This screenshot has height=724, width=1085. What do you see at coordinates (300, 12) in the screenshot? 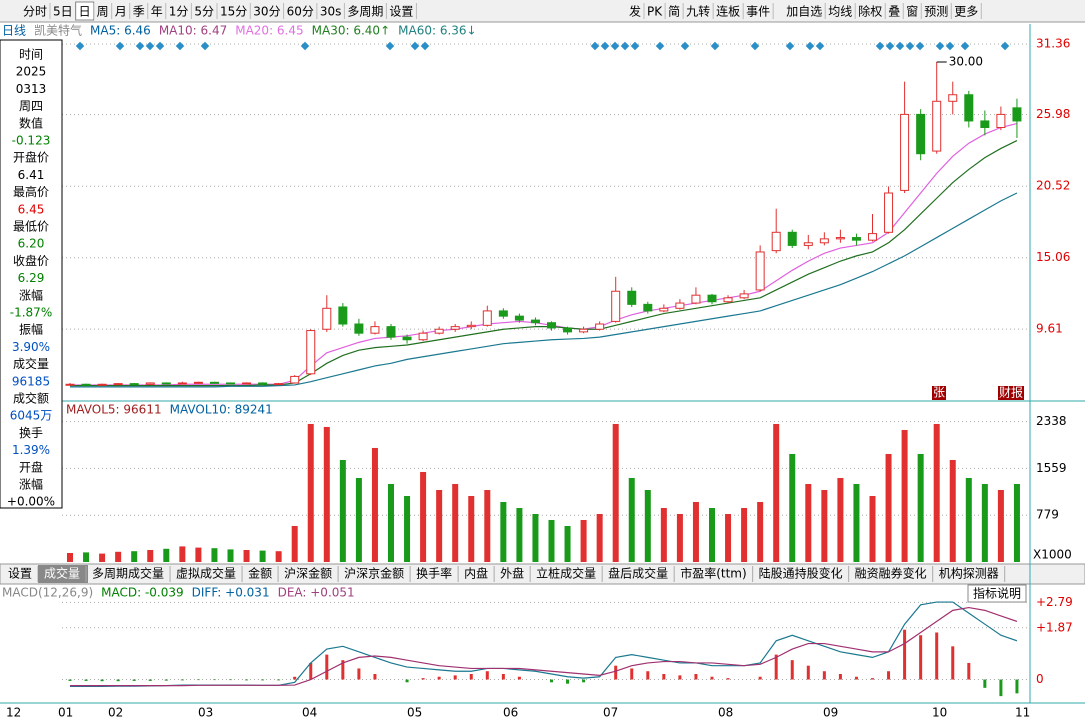
I see `toolbar-button: 60分` at bounding box center [300, 12].